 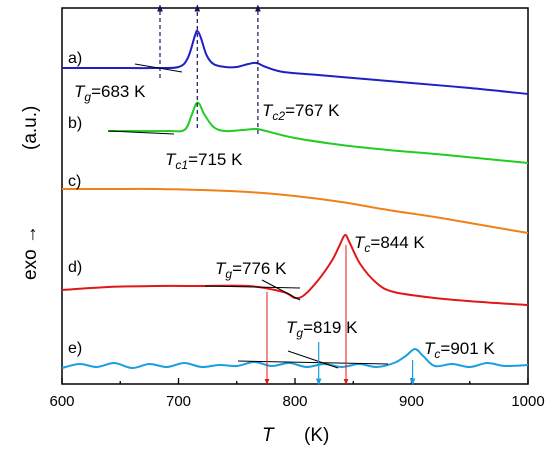 What do you see at coordinates (30, 128) in the screenshot?
I see `y-axis-unit: (a.u.)` at bounding box center [30, 128].